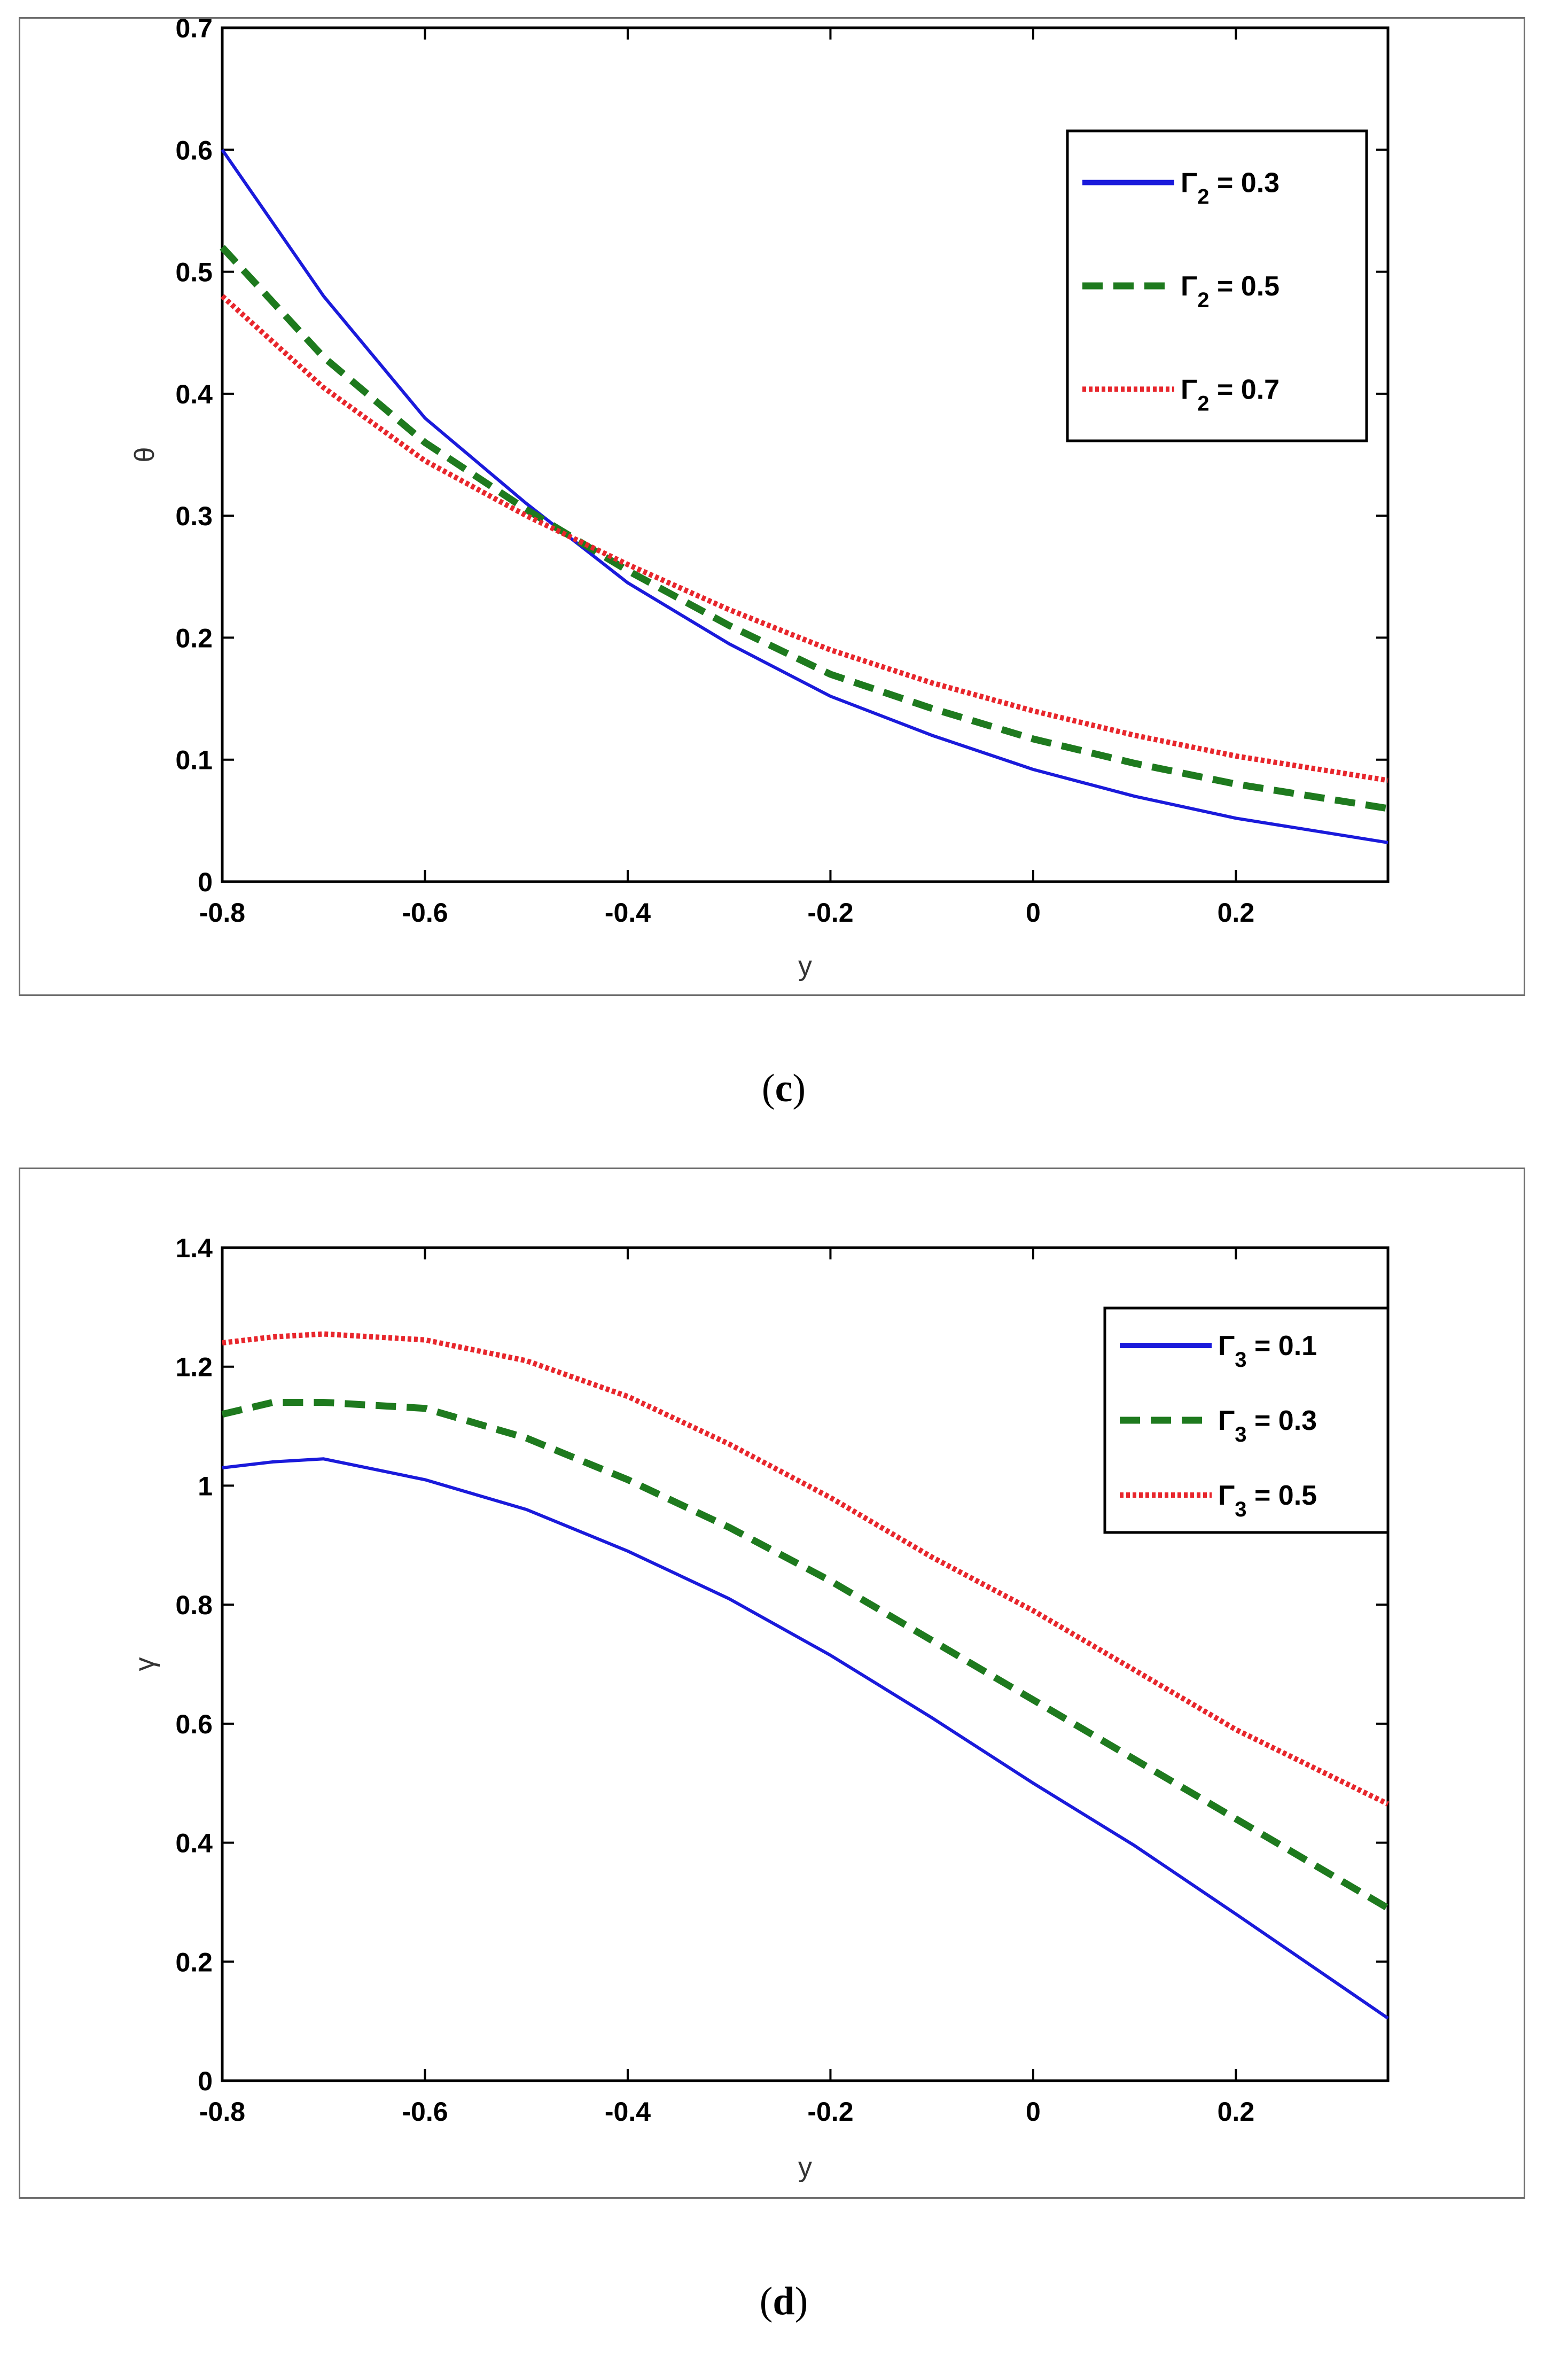 Image resolution: width=1568 pixels, height=2358 pixels. What do you see at coordinates (194, 516) in the screenshot?
I see `y-tick-label: 0.3` at bounding box center [194, 516].